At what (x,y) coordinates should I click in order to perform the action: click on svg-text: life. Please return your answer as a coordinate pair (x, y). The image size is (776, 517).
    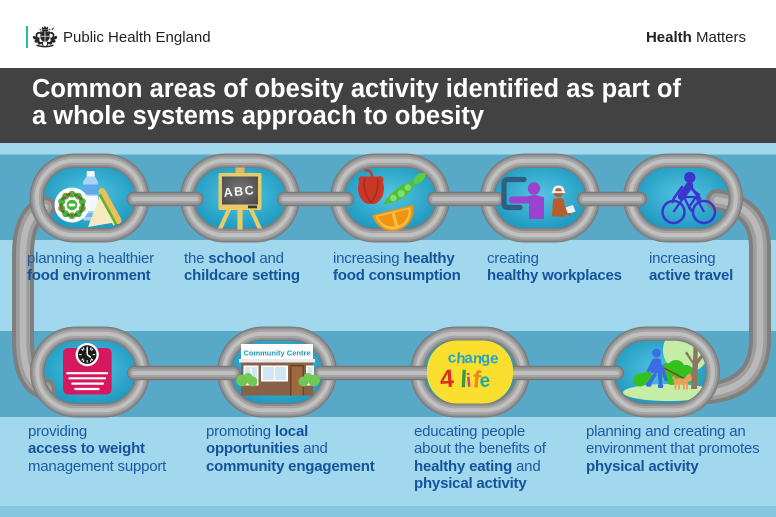
    Looking at the image, I should click on (475, 380).